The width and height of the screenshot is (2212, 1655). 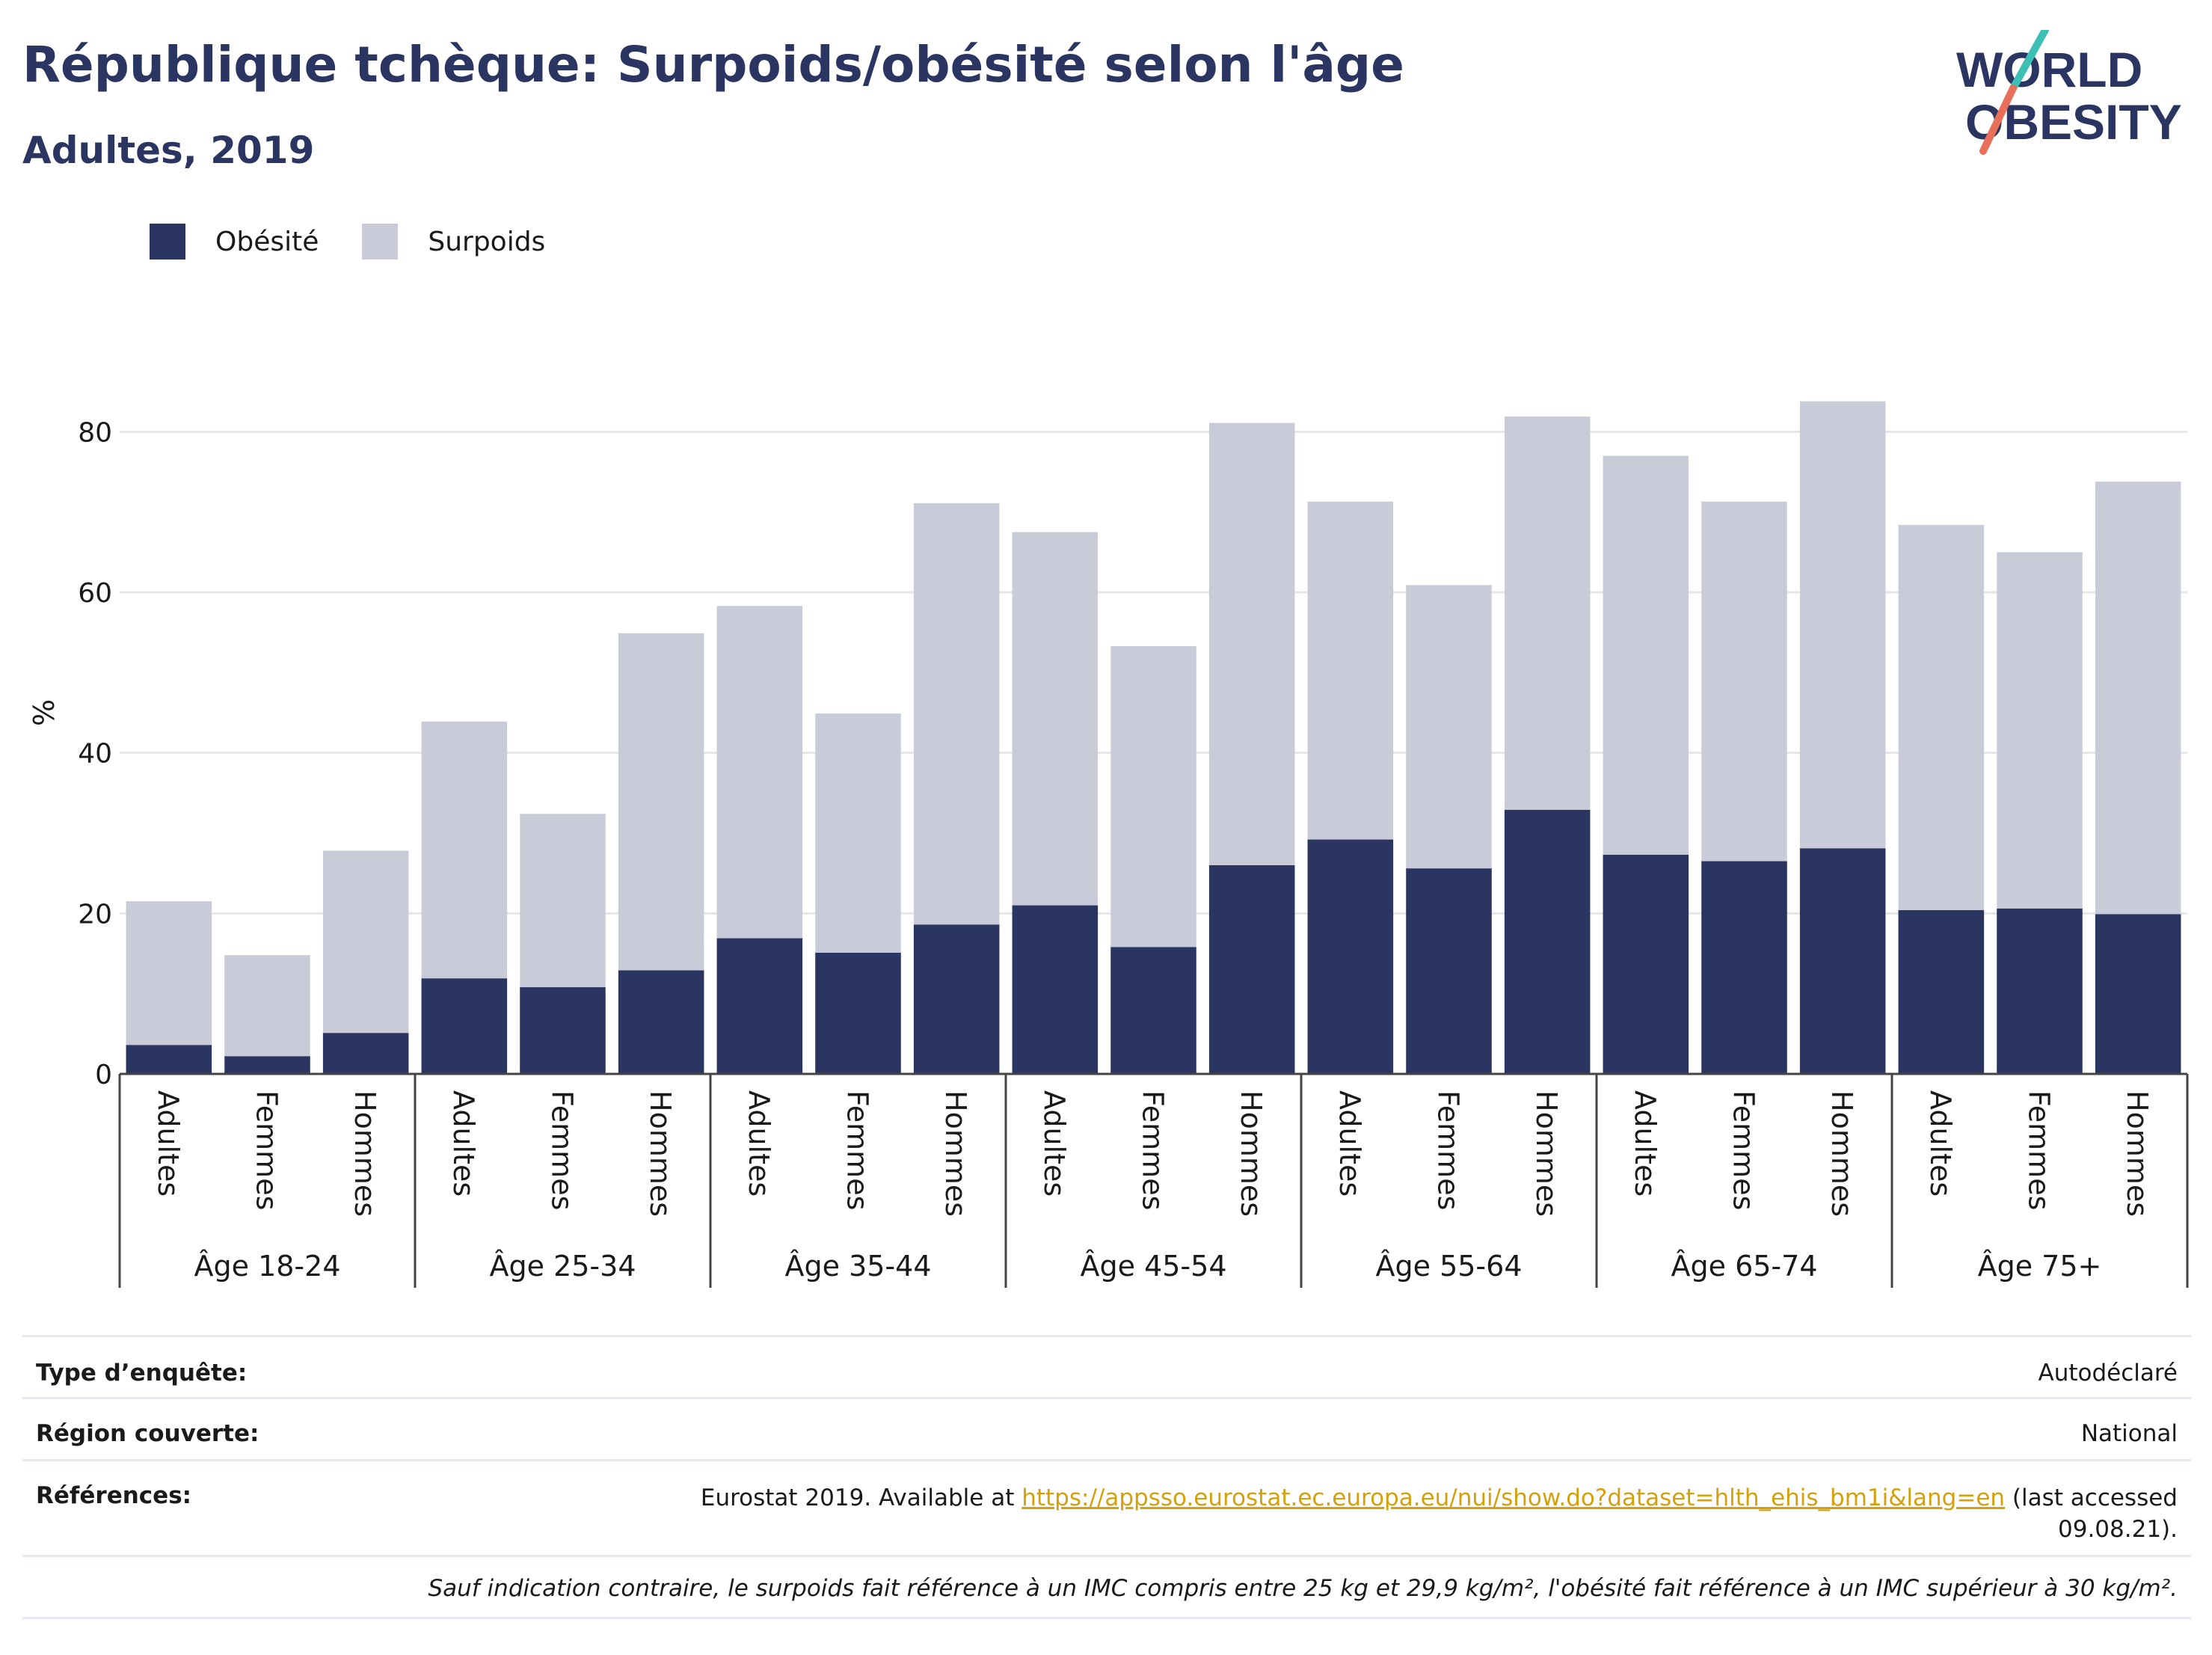 What do you see at coordinates (147, 1433) in the screenshot?
I see `region-label: Région couverte:` at bounding box center [147, 1433].